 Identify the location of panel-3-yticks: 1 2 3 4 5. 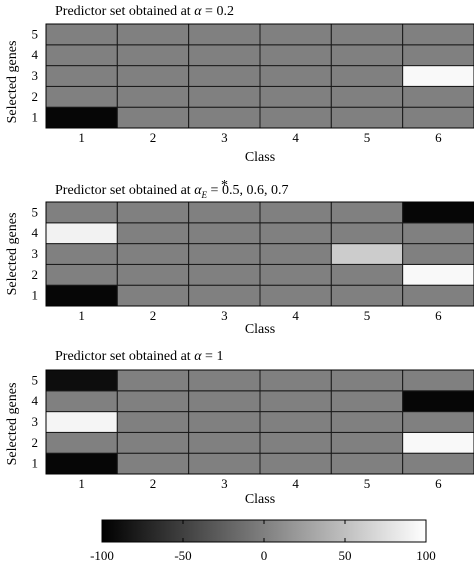
(35, 421).